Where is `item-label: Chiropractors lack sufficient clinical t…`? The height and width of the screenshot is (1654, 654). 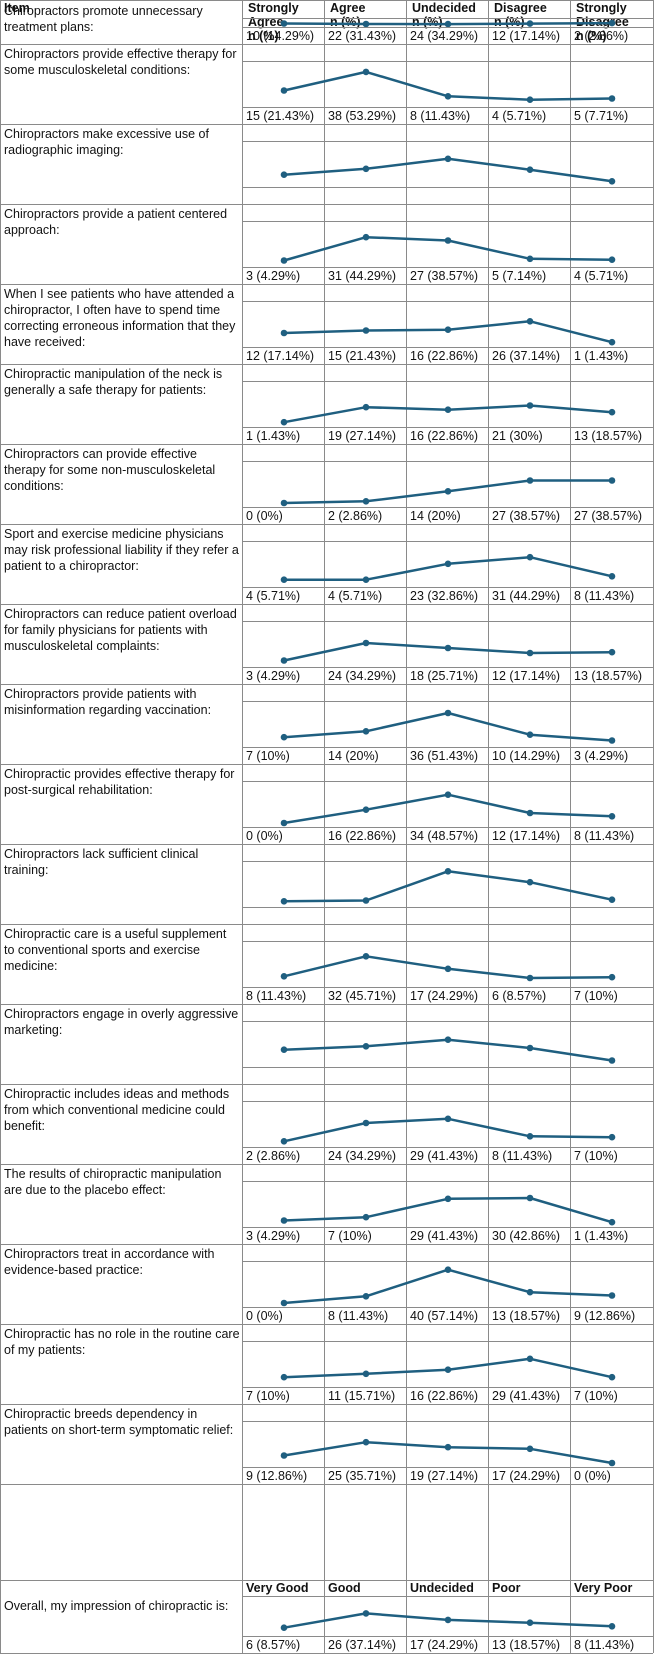 item-label: Chiropractors lack sufficient clinical t… is located at coordinates (101, 862).